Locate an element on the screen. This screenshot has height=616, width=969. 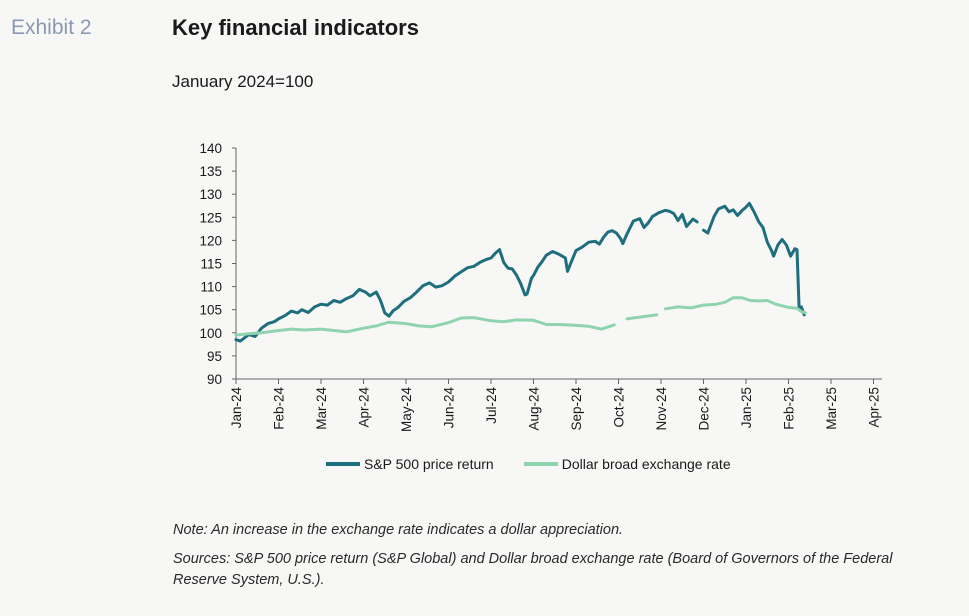
legend-item-sp500: S&P 500 price return is located at coordinates (410, 464).